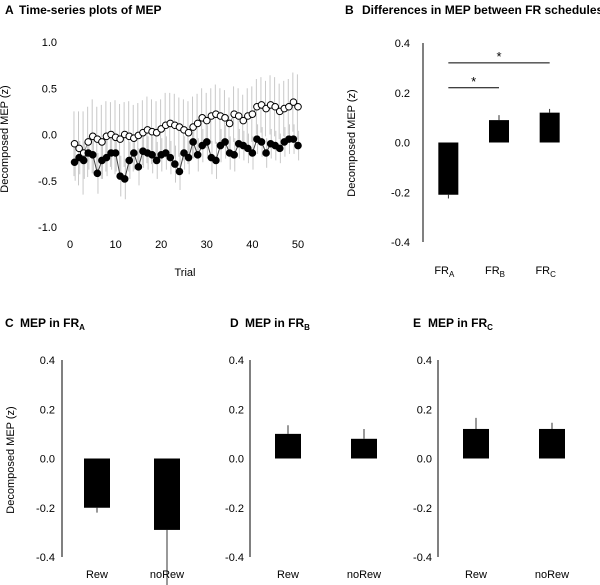 The height and width of the screenshot is (585, 600). Describe the element at coordinates (422, 509) in the screenshot. I see `panel-e-ytick: -0.2` at that location.